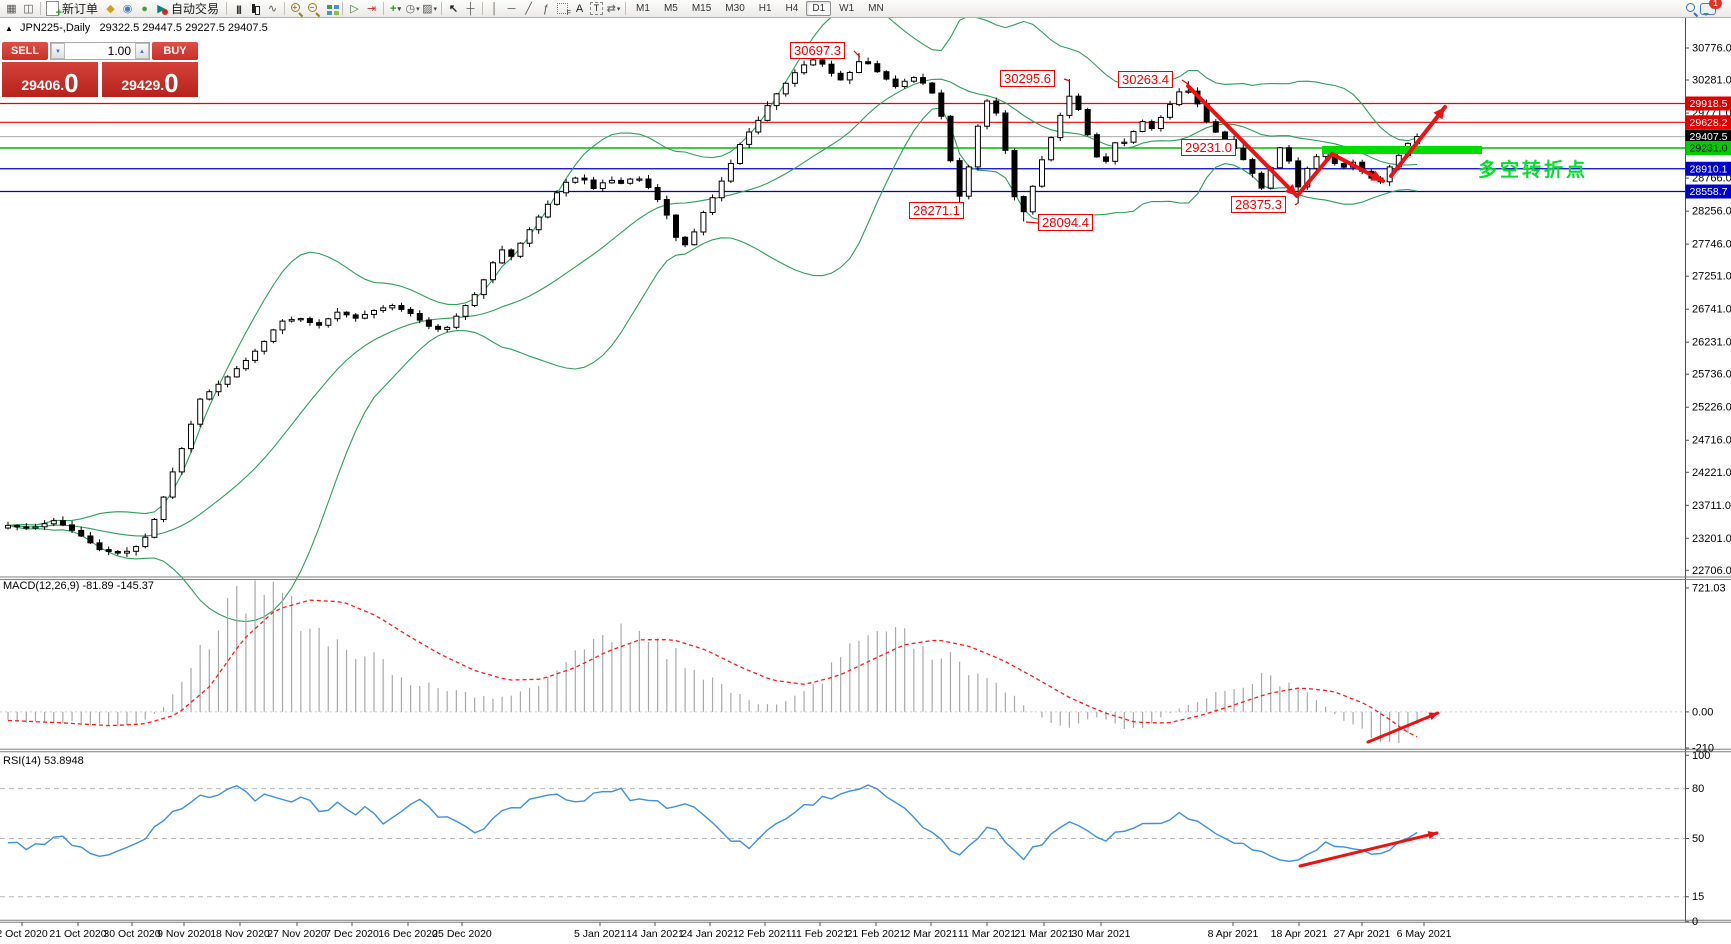  What do you see at coordinates (1208, 147) in the screenshot?
I see `price-annotation-label: 29231.0` at bounding box center [1208, 147].